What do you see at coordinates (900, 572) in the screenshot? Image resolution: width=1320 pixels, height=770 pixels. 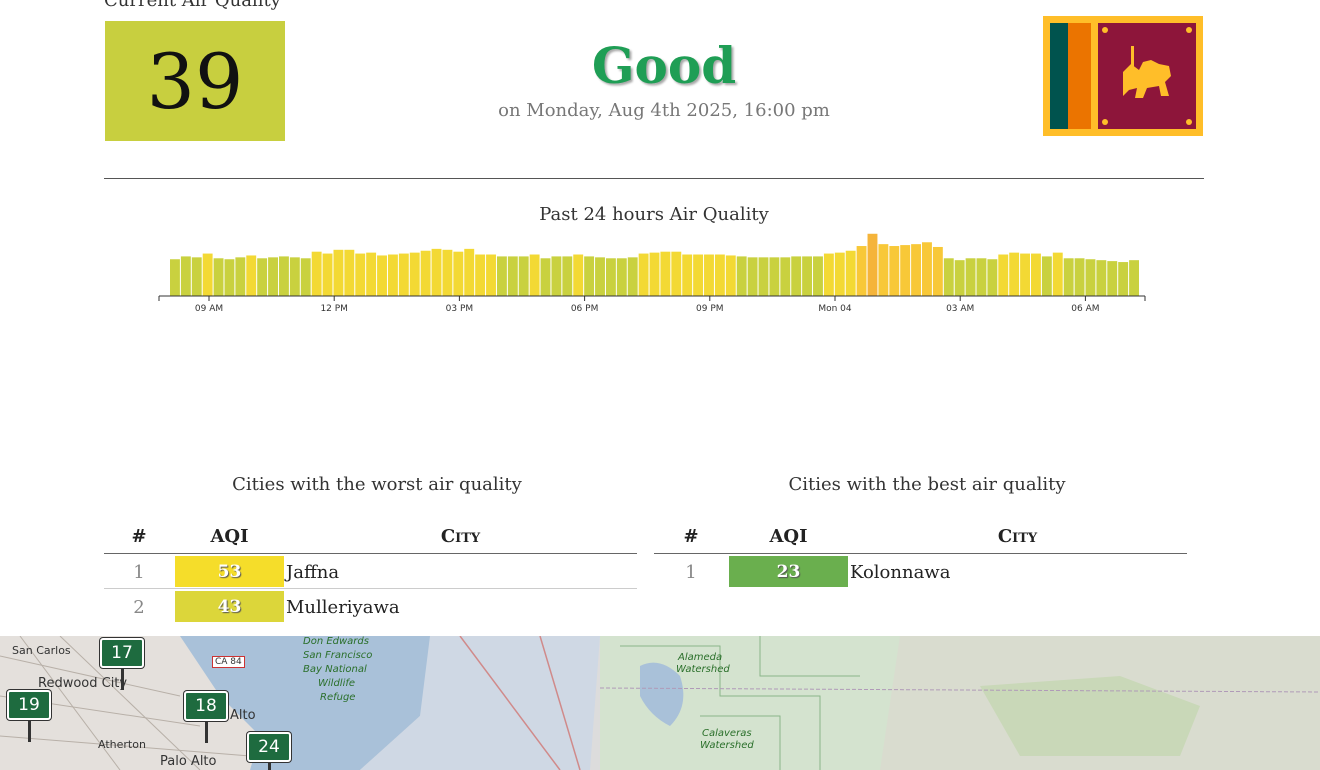 I see `city-link: Kolonnawa` at bounding box center [900, 572].